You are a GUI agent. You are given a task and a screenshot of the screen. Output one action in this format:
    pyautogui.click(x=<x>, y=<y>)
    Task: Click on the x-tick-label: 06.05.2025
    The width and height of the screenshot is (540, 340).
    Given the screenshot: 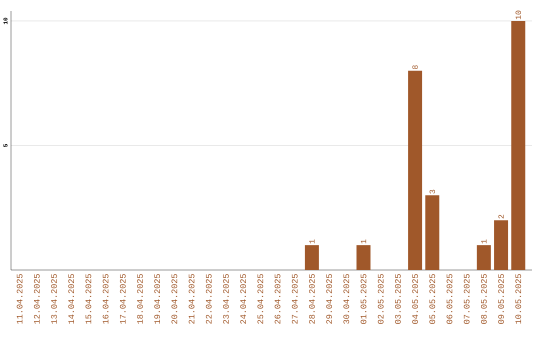 What is the action you would take?
    pyautogui.click(x=449, y=299)
    